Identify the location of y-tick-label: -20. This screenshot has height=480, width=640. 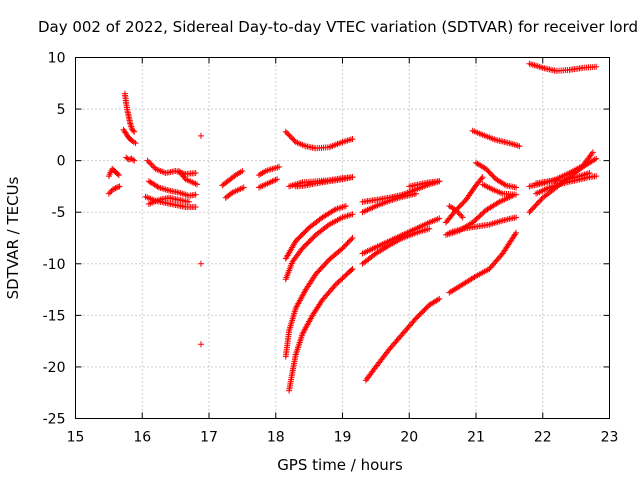
(54, 368).